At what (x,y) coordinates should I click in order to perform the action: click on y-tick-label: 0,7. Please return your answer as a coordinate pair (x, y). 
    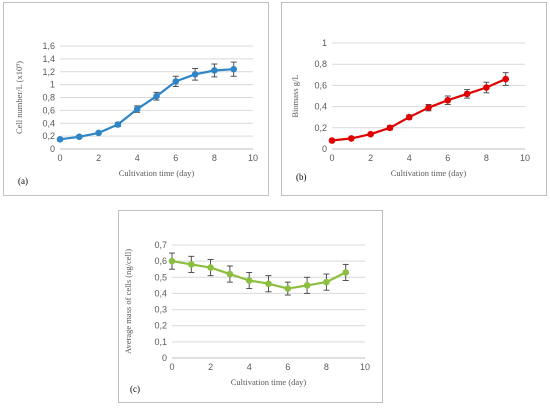
    Looking at the image, I should click on (160, 245).